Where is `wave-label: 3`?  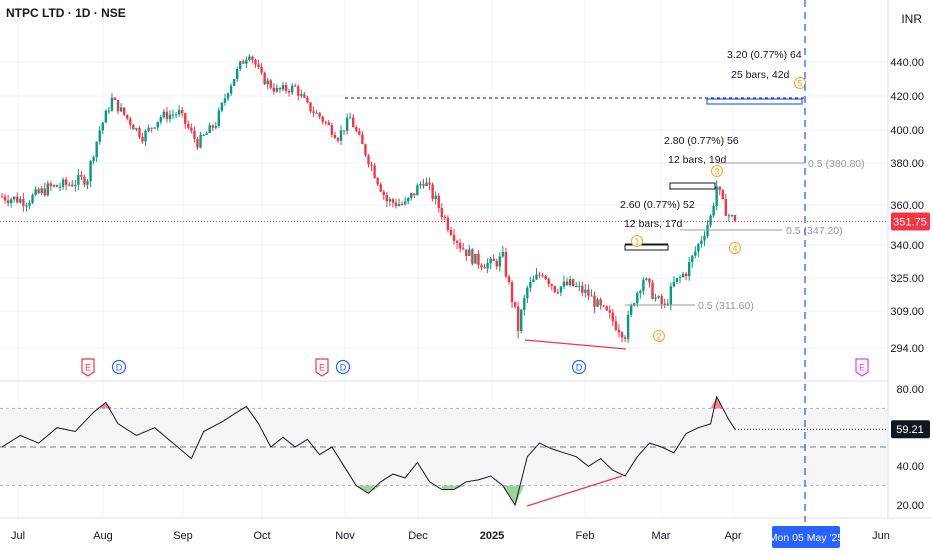
wave-label: 3 is located at coordinates (716, 172).